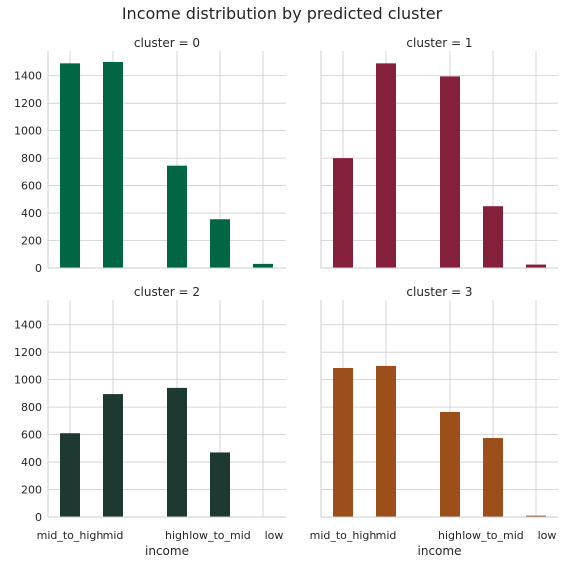 Image resolution: width=564 pixels, height=565 pixels. I want to click on panel-title: cluster = 3, so click(439, 292).